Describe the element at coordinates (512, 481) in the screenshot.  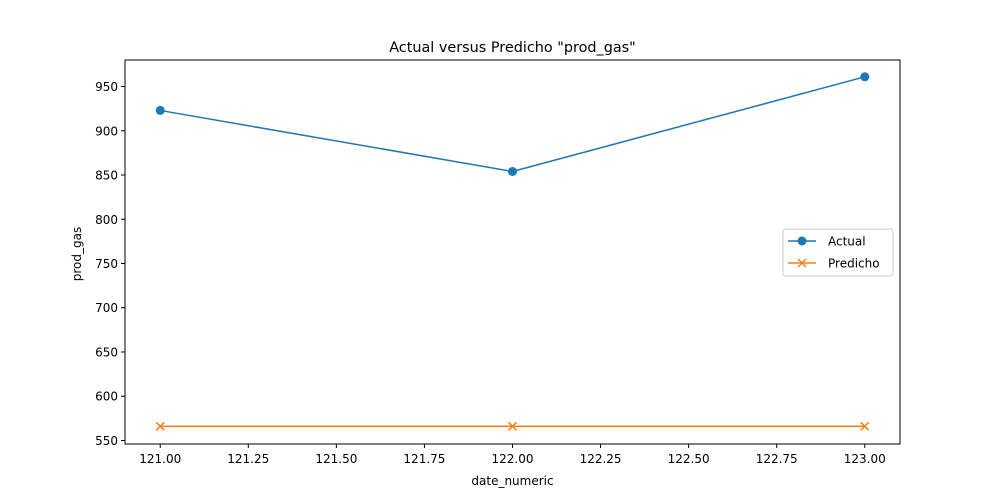
I see `x-axis-label: date_numeric` at that location.